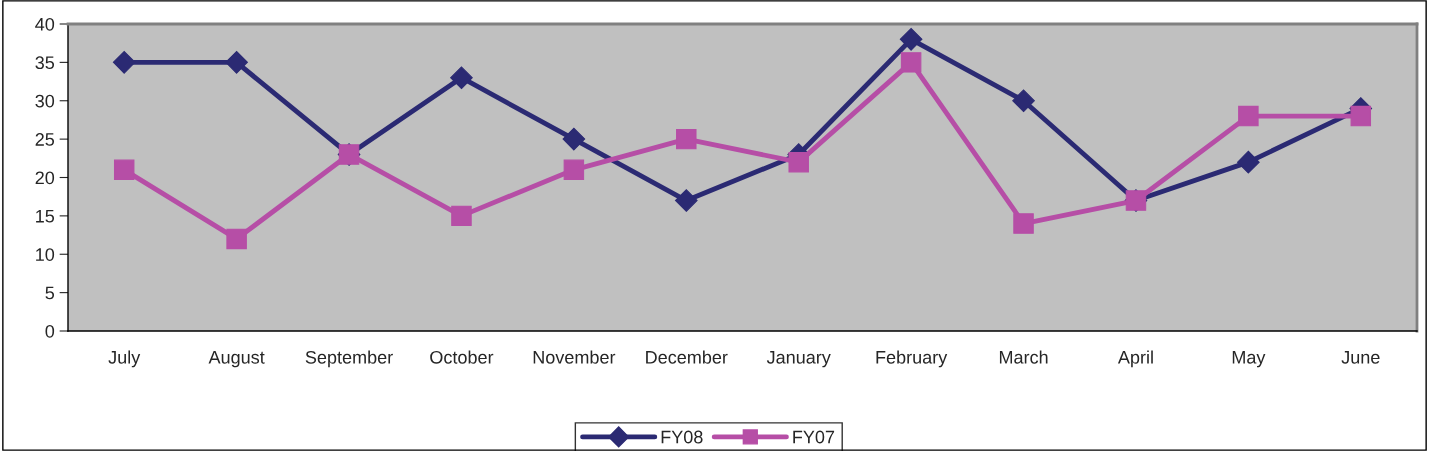  I want to click on y-tick-label: 10, so click(45, 254).